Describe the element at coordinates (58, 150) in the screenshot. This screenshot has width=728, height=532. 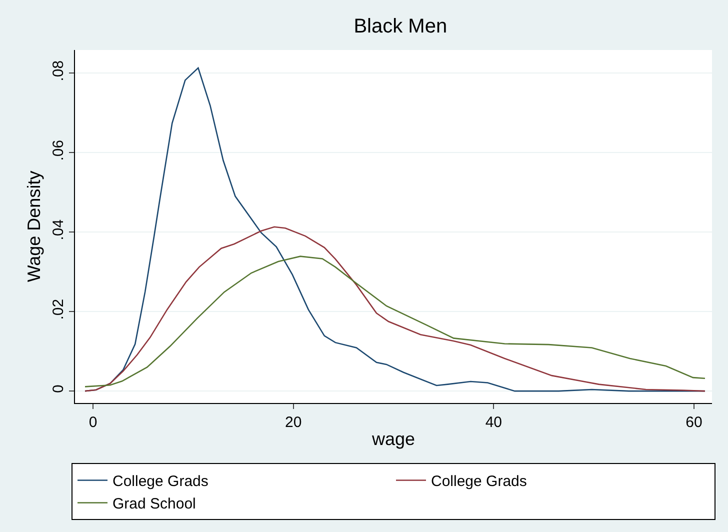
I see `y-tick-label: .06` at that location.